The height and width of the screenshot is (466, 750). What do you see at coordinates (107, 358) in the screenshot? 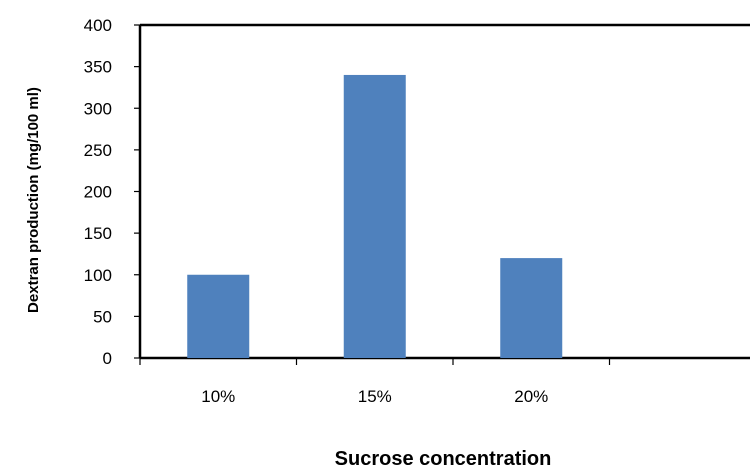
I see `y-tick-label: 0` at bounding box center [107, 358].